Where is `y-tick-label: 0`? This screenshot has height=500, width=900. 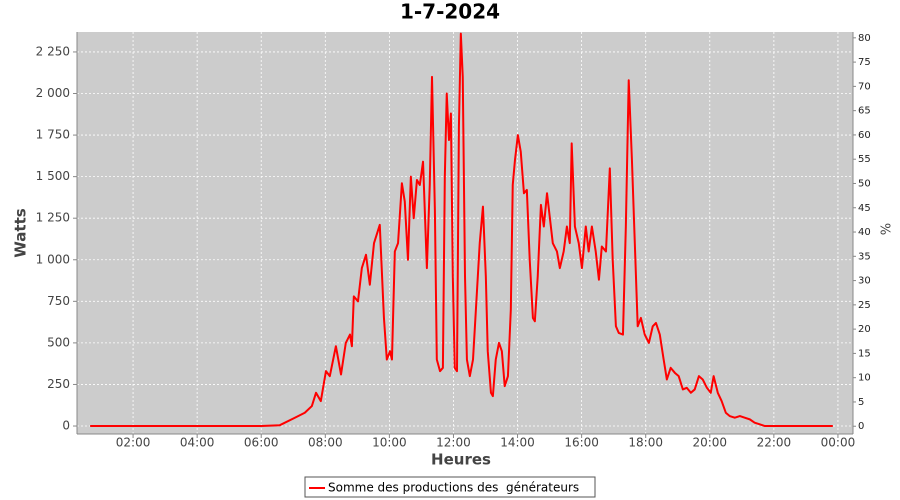
y-tick-label: 0 is located at coordinates (66, 426).